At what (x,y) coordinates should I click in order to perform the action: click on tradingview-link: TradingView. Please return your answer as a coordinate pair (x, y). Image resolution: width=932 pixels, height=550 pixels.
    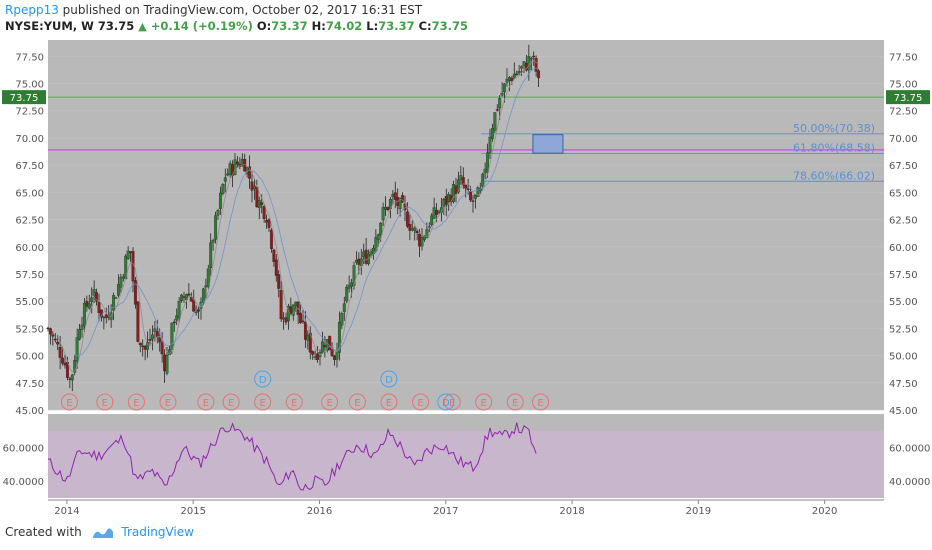
    Looking at the image, I should click on (157, 532).